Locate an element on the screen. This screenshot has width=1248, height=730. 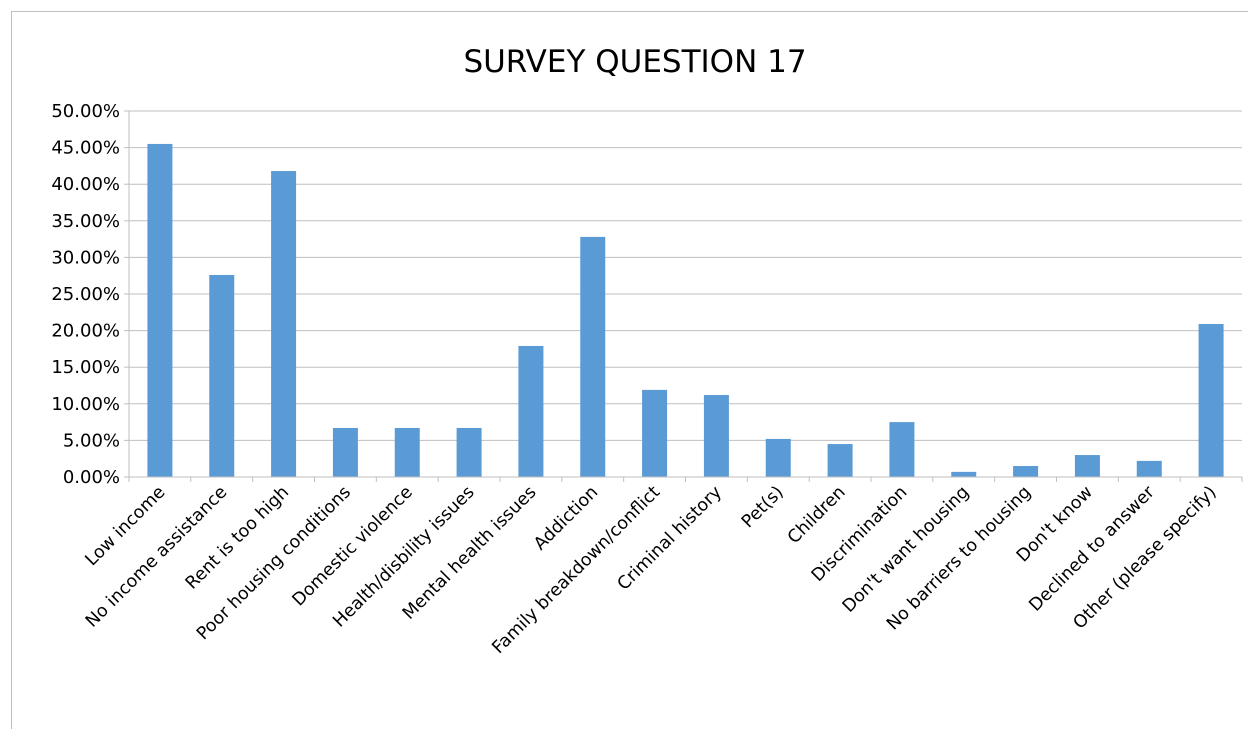
y-tick-label: 30.00% is located at coordinates (85, 257).